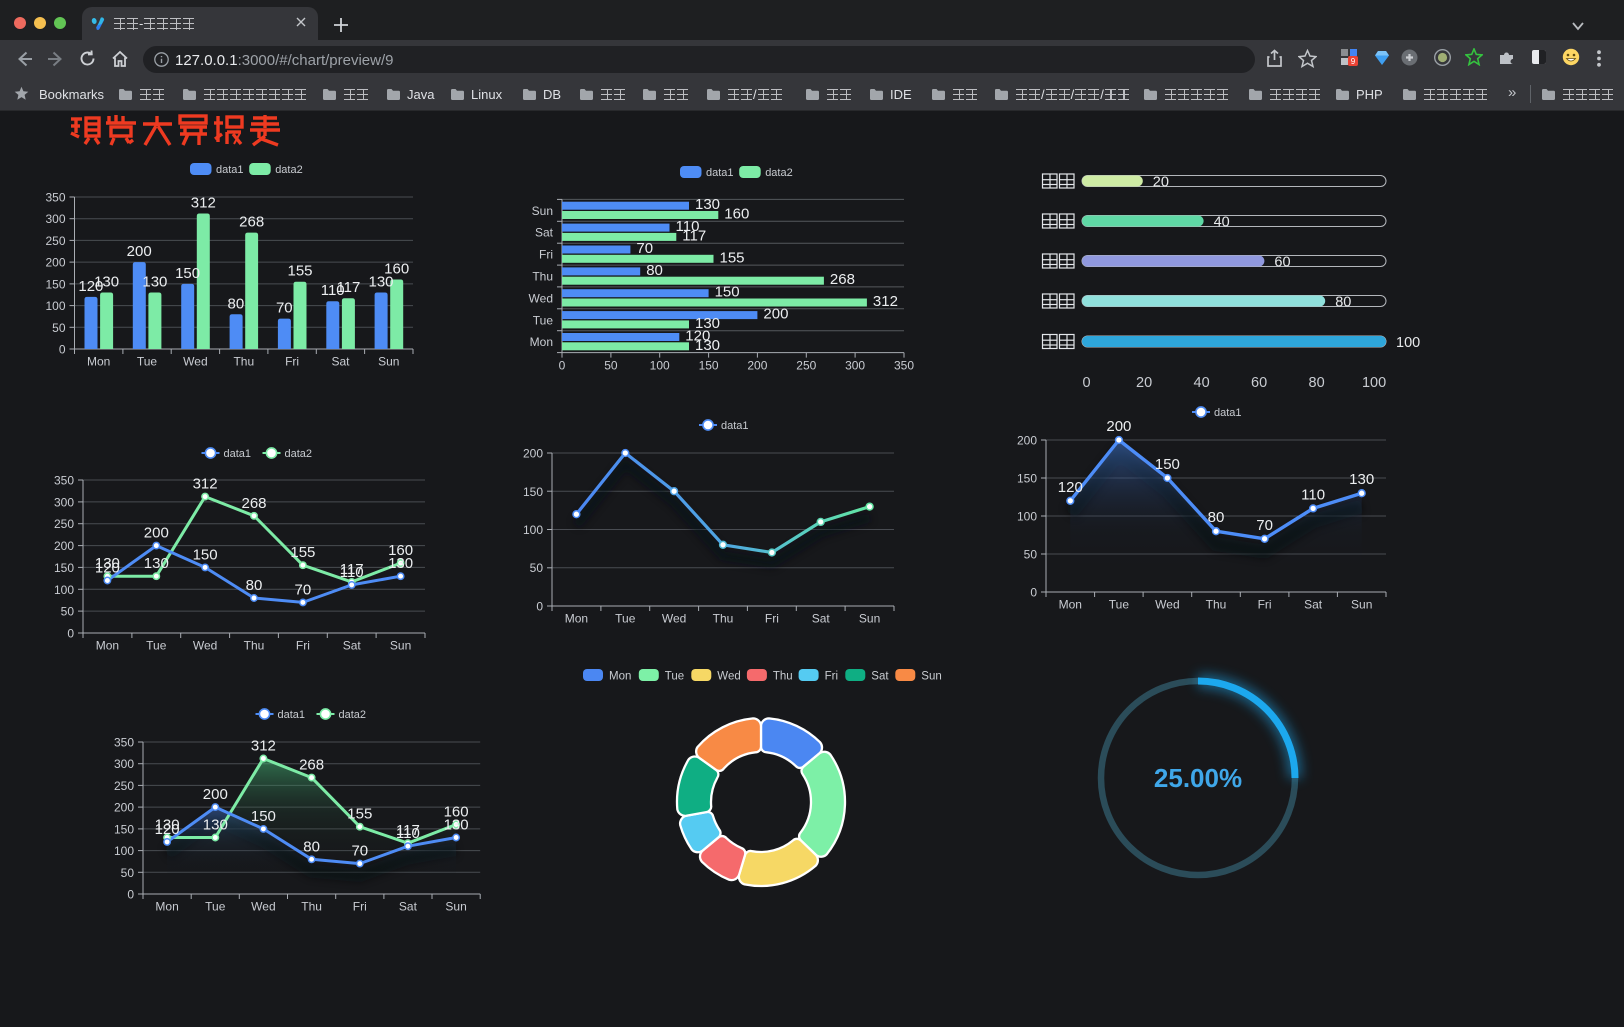 Image resolution: width=1624 pixels, height=1027 pixels. Describe the element at coordinates (1144, 383) in the screenshot. I see `svg-text: 20` at that location.